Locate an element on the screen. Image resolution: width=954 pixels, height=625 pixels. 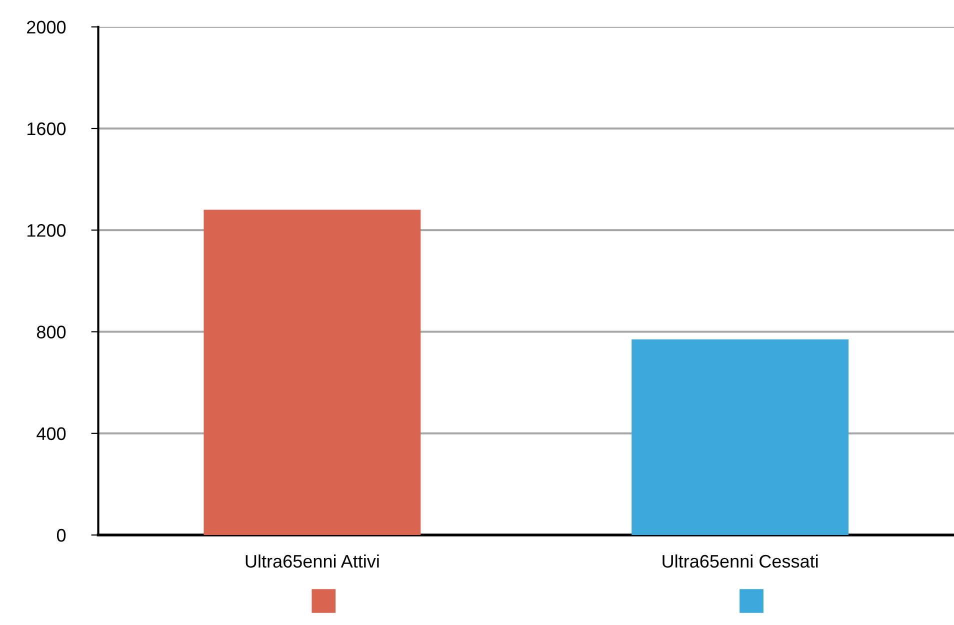
y-tick-label: 400 is located at coordinates (51, 433).